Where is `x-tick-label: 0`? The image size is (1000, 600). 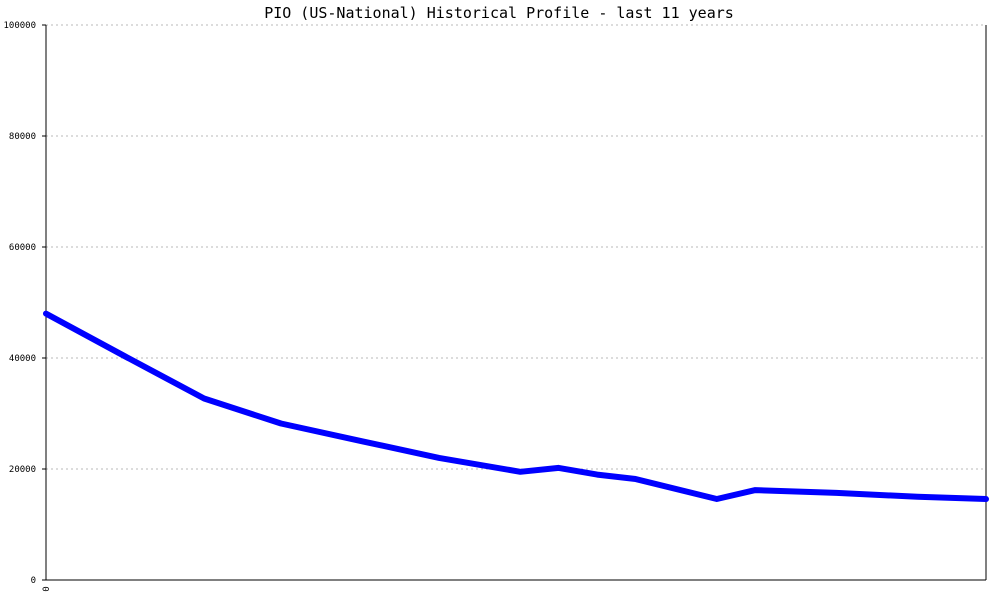 x-tick-label: 0 is located at coordinates (47, 588).